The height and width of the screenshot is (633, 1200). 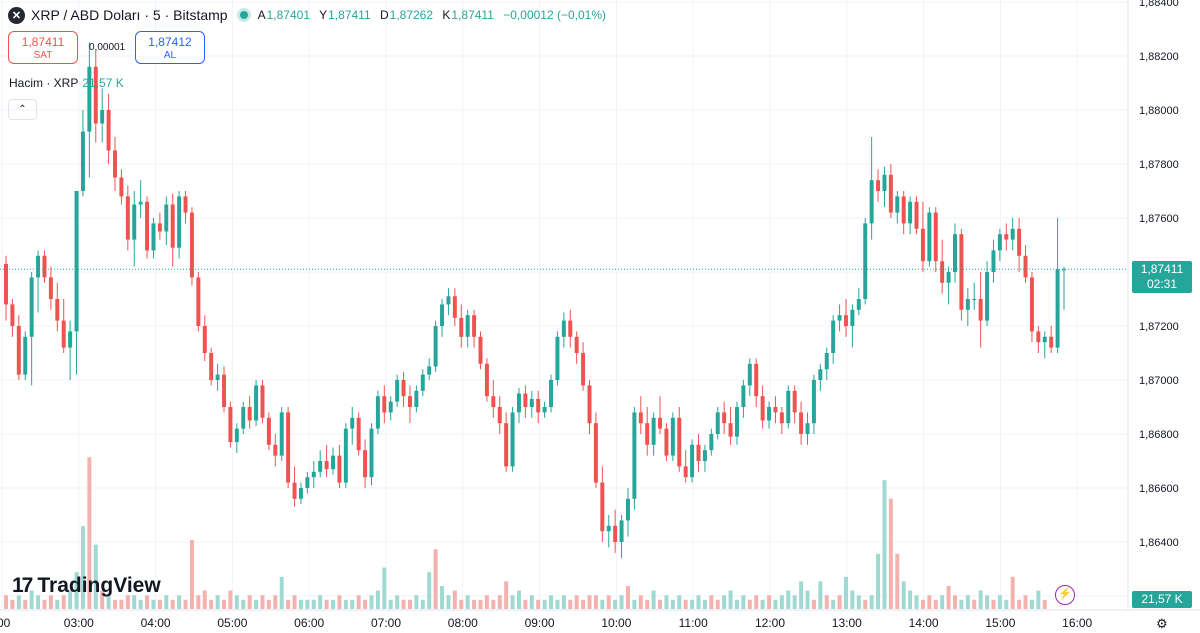 I want to click on time-tick-label: 12:00, so click(x=770, y=623).